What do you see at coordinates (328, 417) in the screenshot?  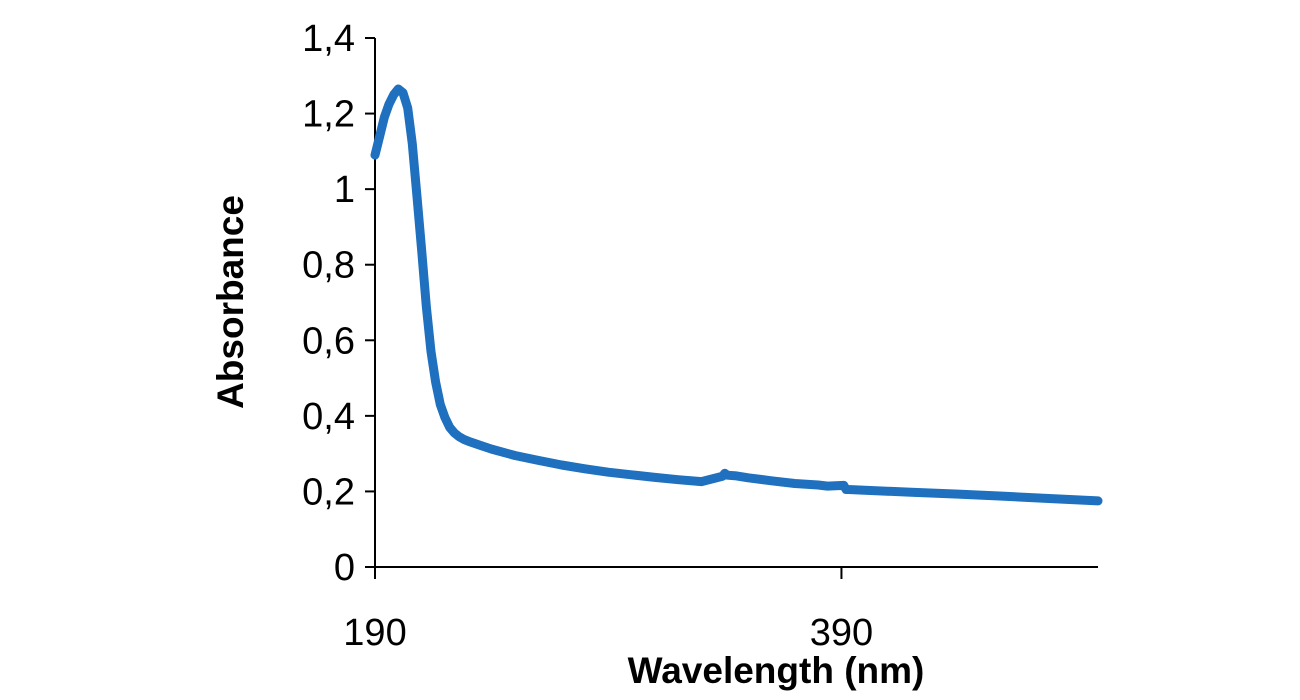 I see `y-tick-label: 0,4` at bounding box center [328, 417].